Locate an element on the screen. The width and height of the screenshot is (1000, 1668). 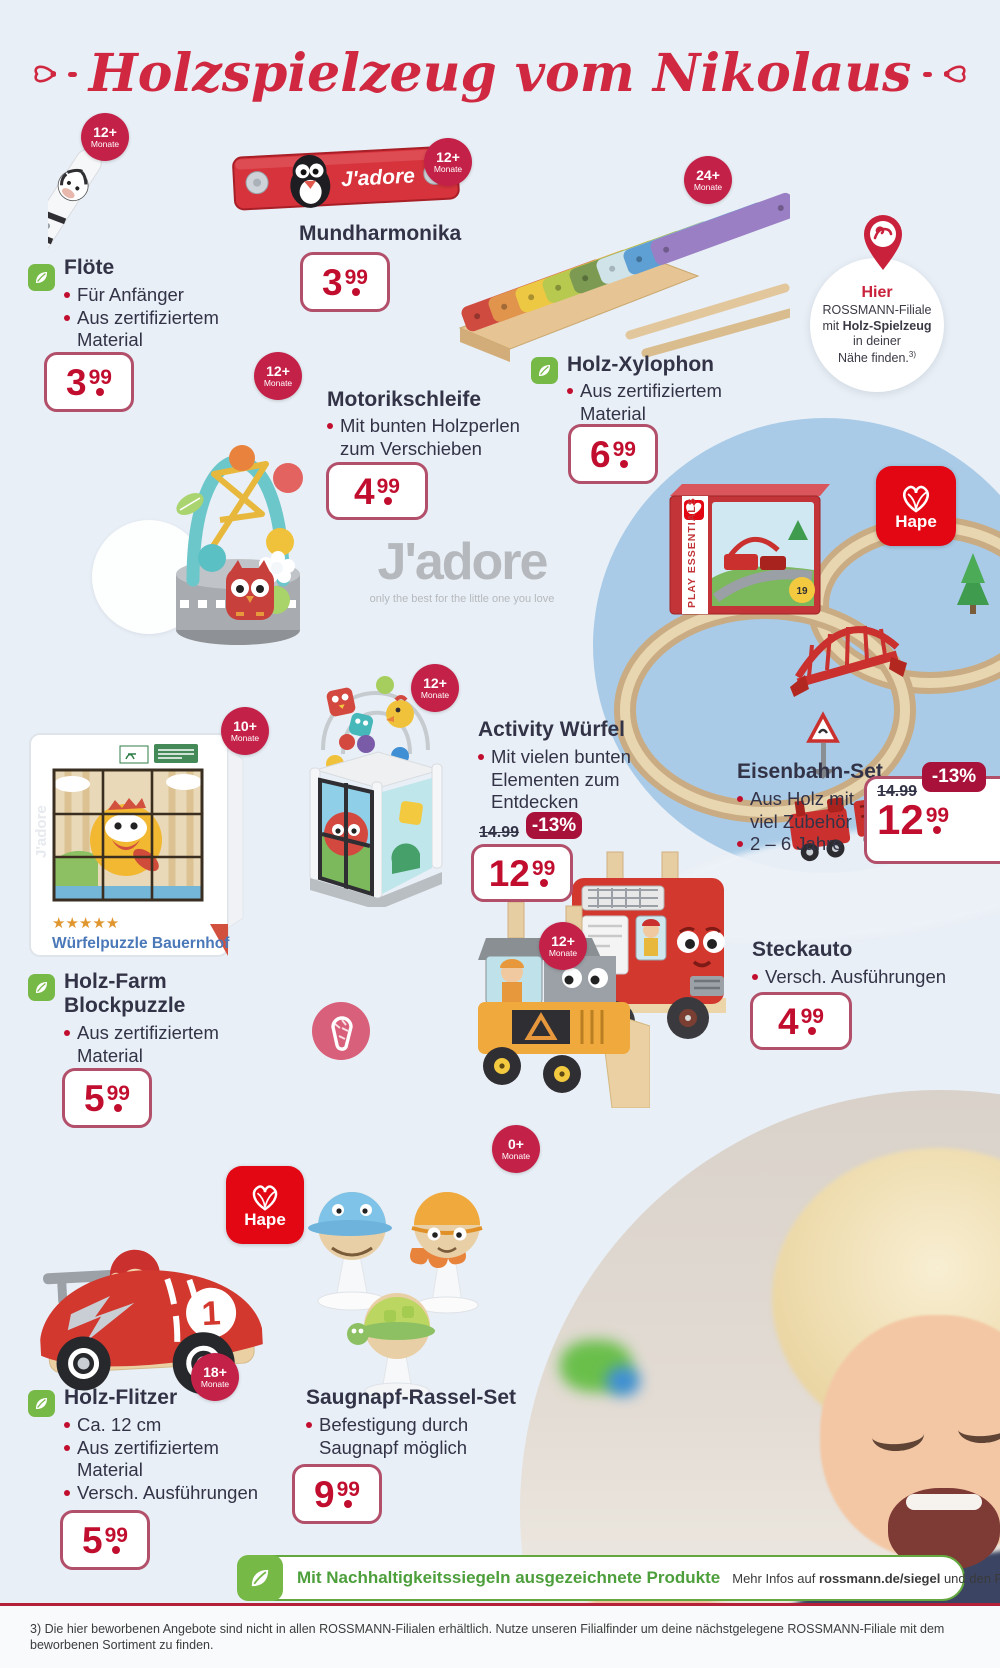
product-bullets-steckauto: Versch. Ausführungen is located at coordinates (857, 977).